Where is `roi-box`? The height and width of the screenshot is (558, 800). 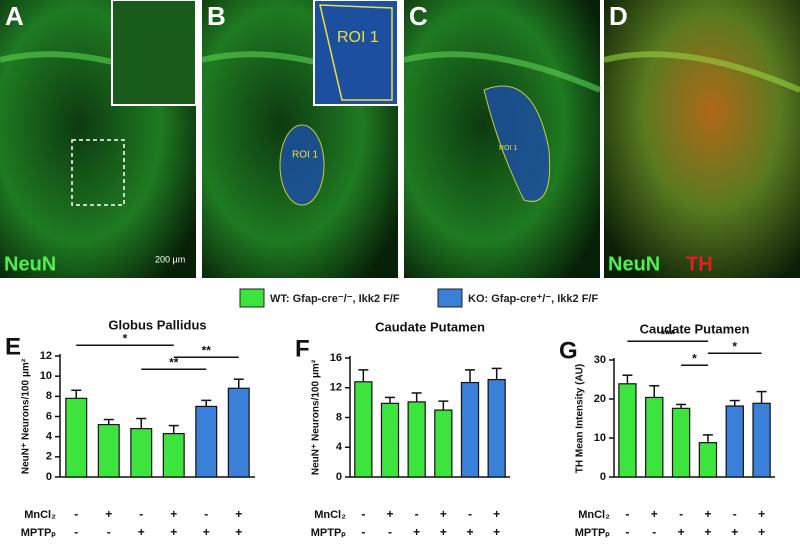
roi-box is located at coordinates (98, 172).